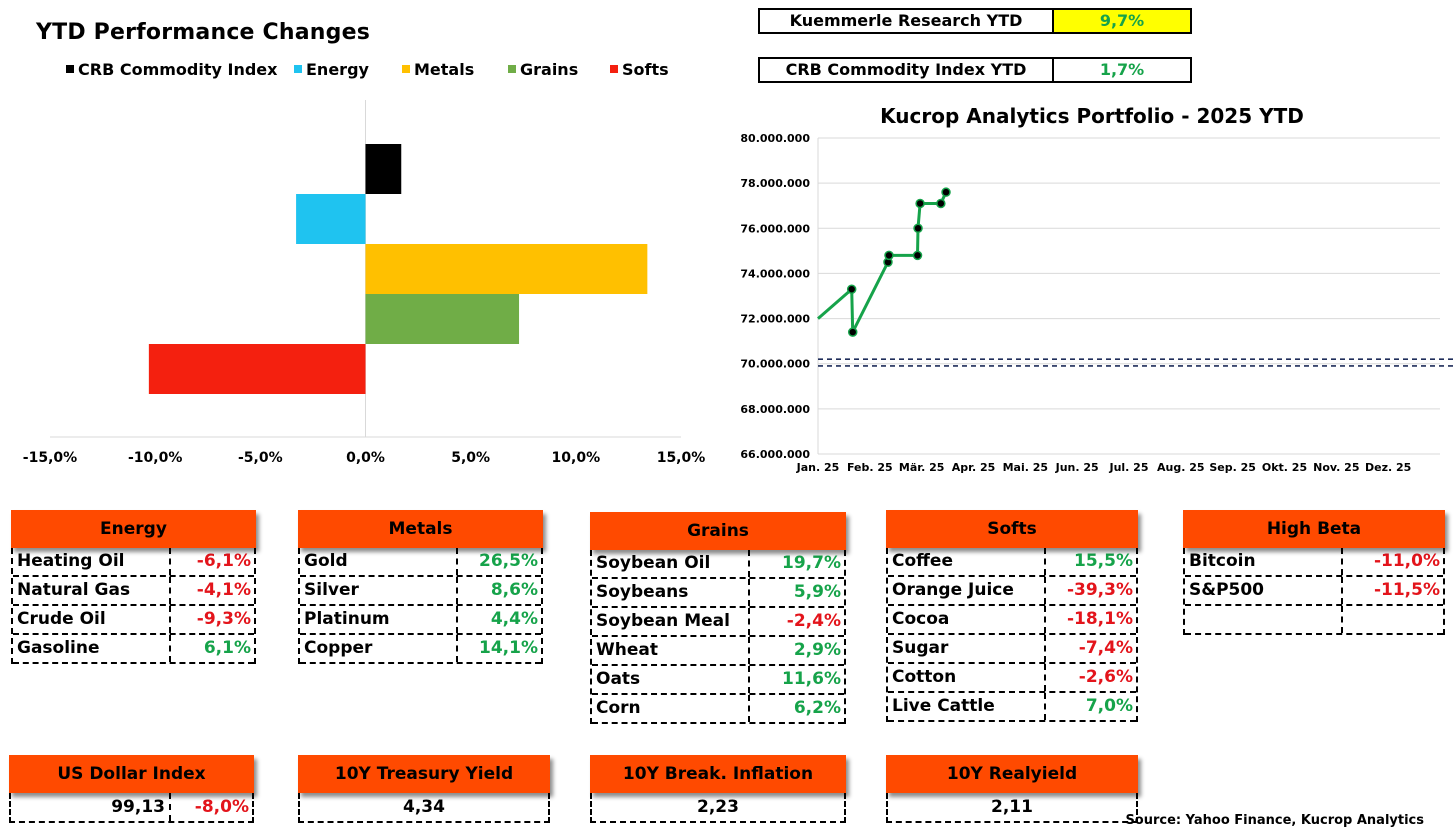 This screenshot has width=1456, height=839. Describe the element at coordinates (257, 369) in the screenshot. I see `bar-softs` at that location.